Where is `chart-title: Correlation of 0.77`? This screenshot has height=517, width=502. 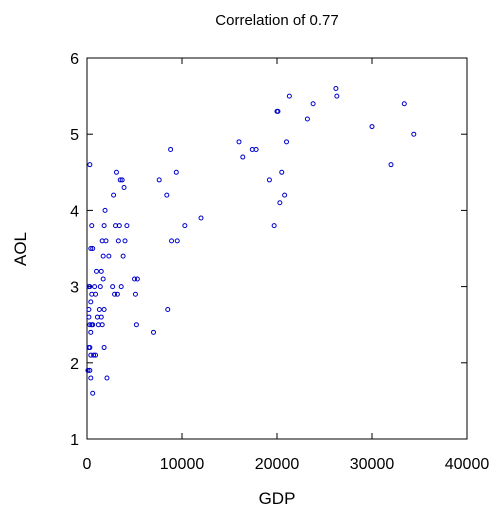 chart-title: Correlation of 0.77 is located at coordinates (276, 20).